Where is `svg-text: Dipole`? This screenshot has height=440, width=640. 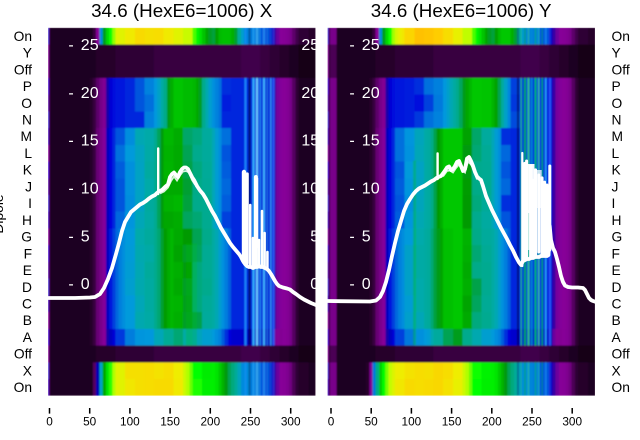 svg-text: Dipole is located at coordinates (3, 213).